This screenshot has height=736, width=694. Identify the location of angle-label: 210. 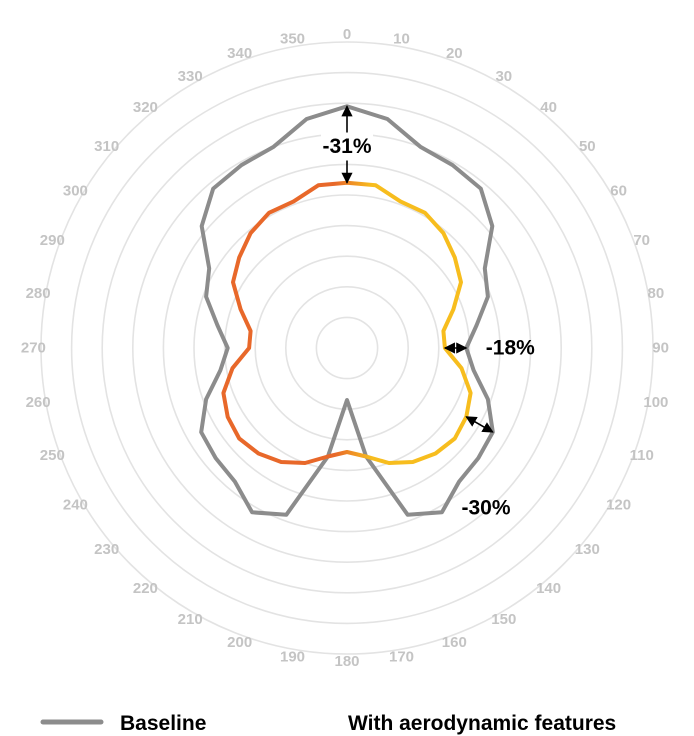
(190, 619).